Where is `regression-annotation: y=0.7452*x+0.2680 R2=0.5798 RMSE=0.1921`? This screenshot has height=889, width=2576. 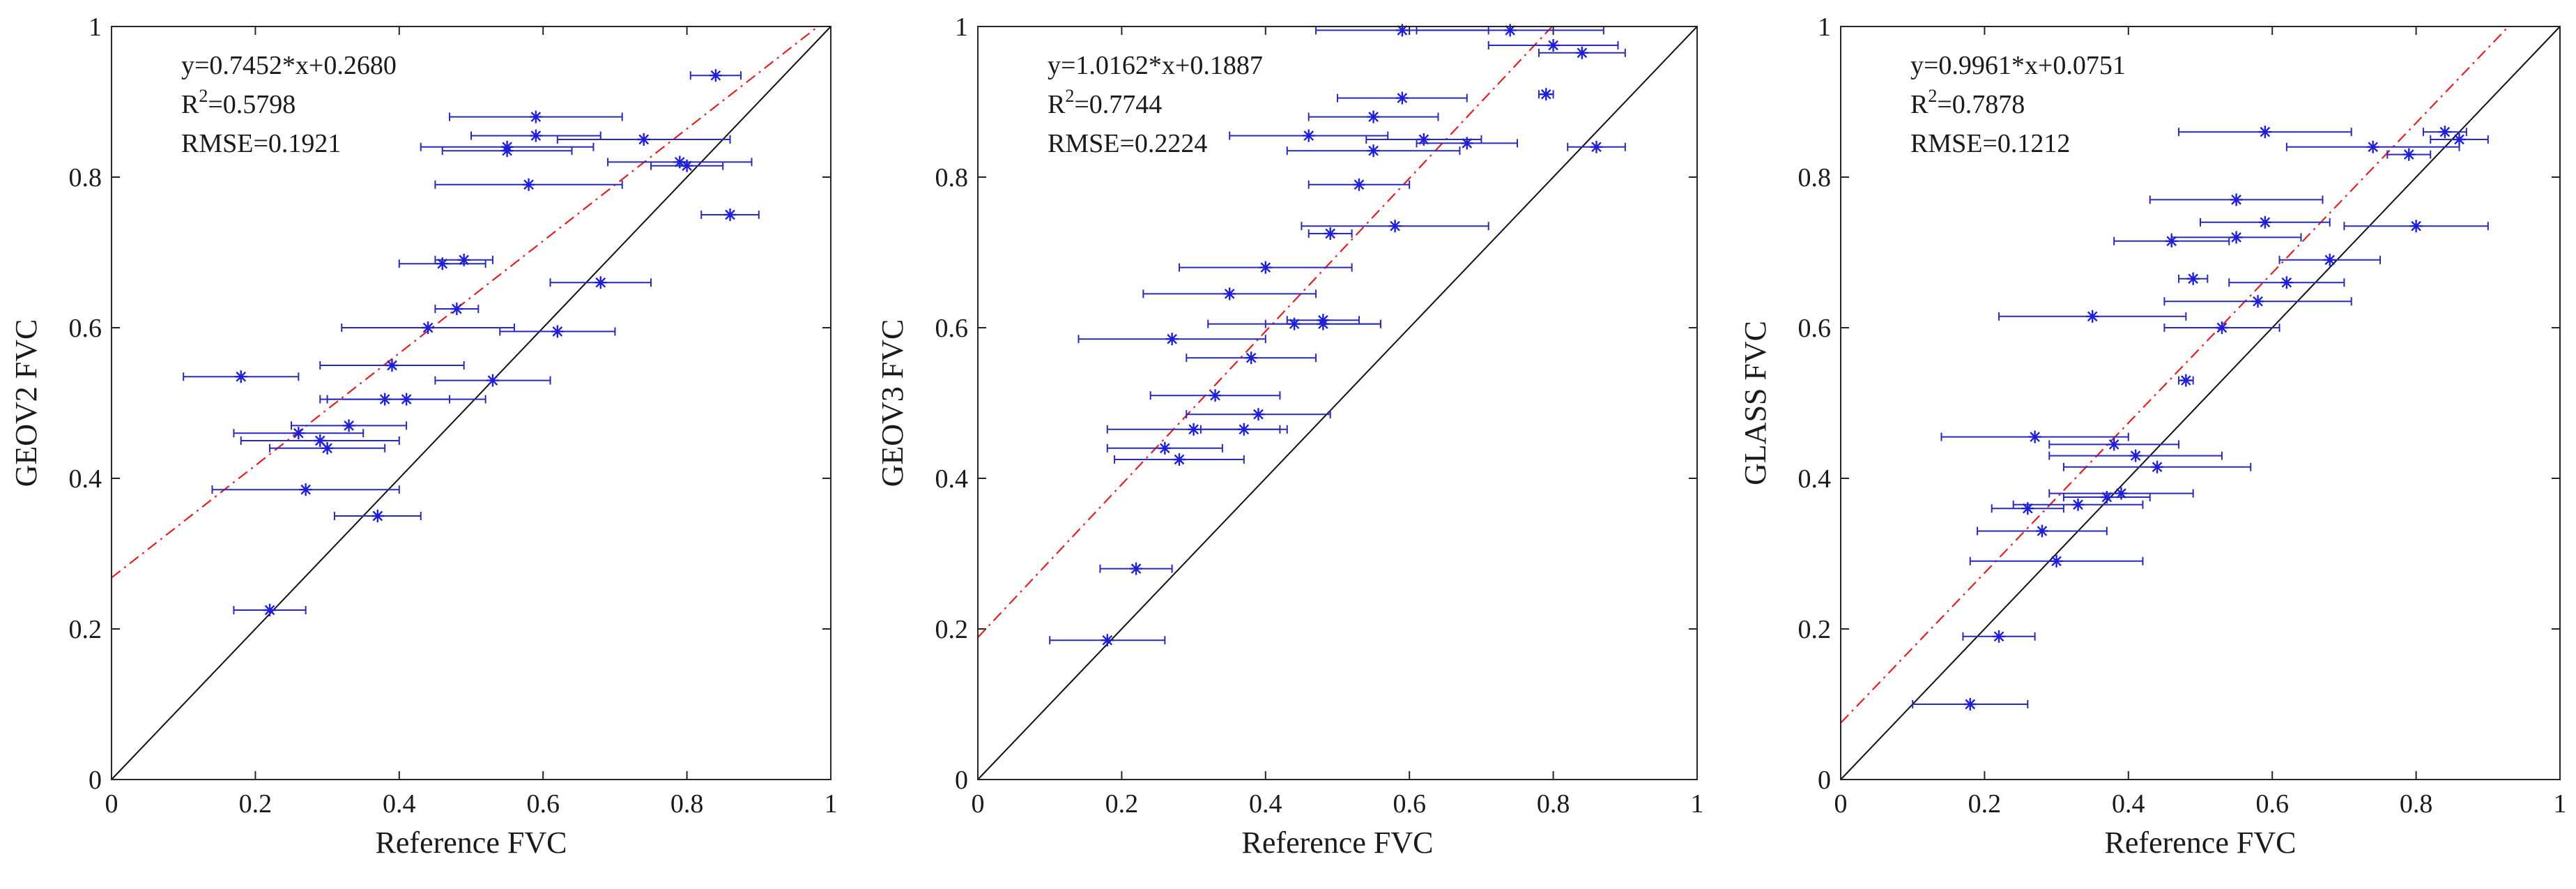 regression-annotation: y=0.7452*x+0.2680 R2=0.5798 RMSE=0.1921 is located at coordinates (289, 104).